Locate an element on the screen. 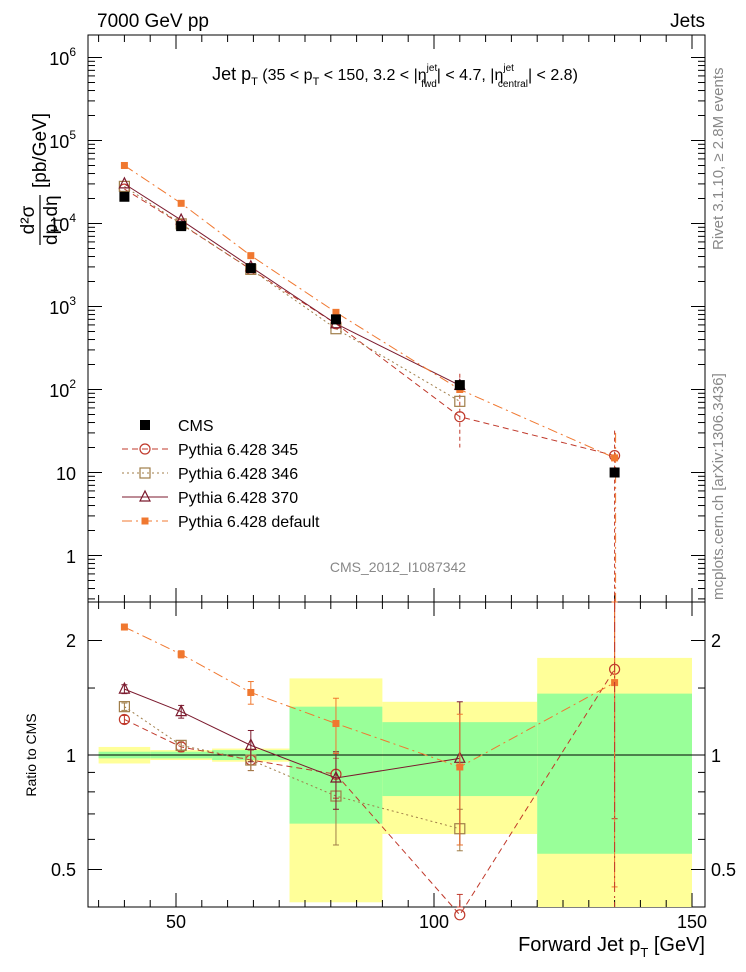 The image size is (746, 972). ylabel-den-a: dp is located at coordinates (51, 234).